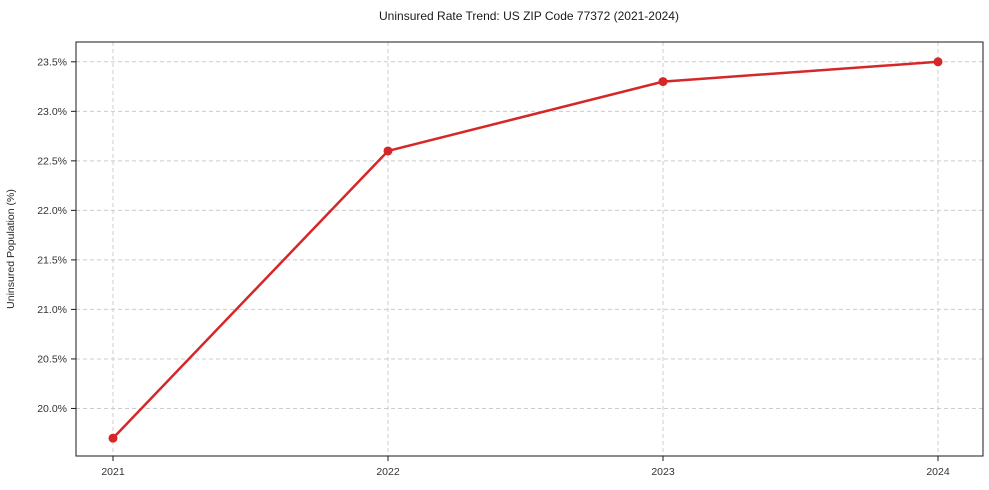 The width and height of the screenshot is (989, 490). I want to click on x-tick-label: 2023, so click(663, 472).